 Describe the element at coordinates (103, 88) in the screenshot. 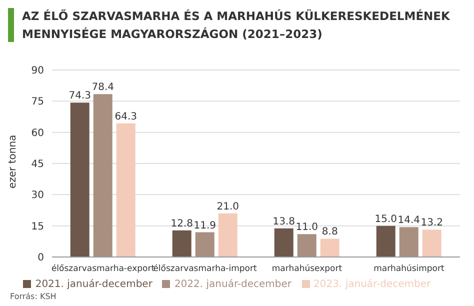

I see `data-label: 78.4` at that location.